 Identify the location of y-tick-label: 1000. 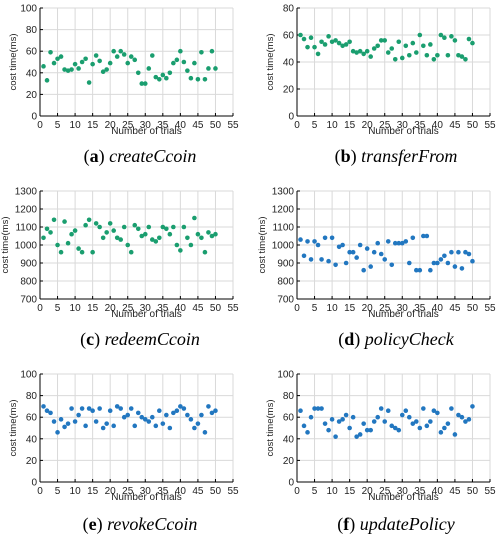
(283, 246).